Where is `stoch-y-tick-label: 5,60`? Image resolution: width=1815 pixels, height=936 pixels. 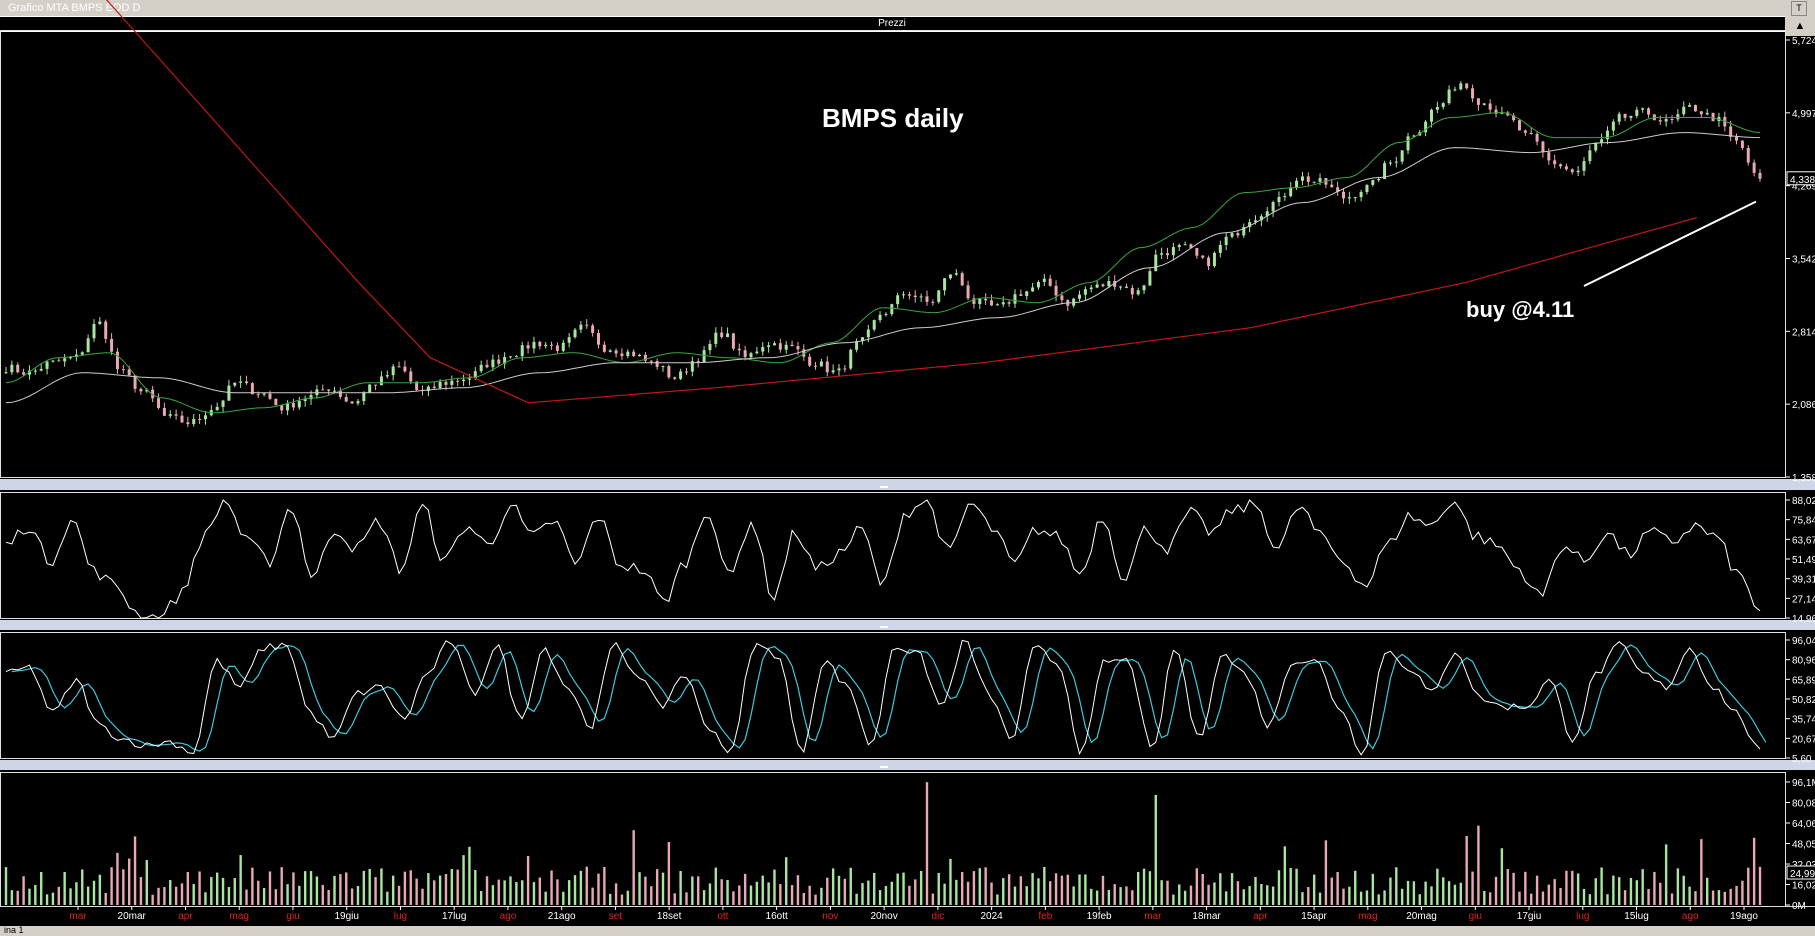
stoch-y-tick-label: 5,60 is located at coordinates (1802, 759).